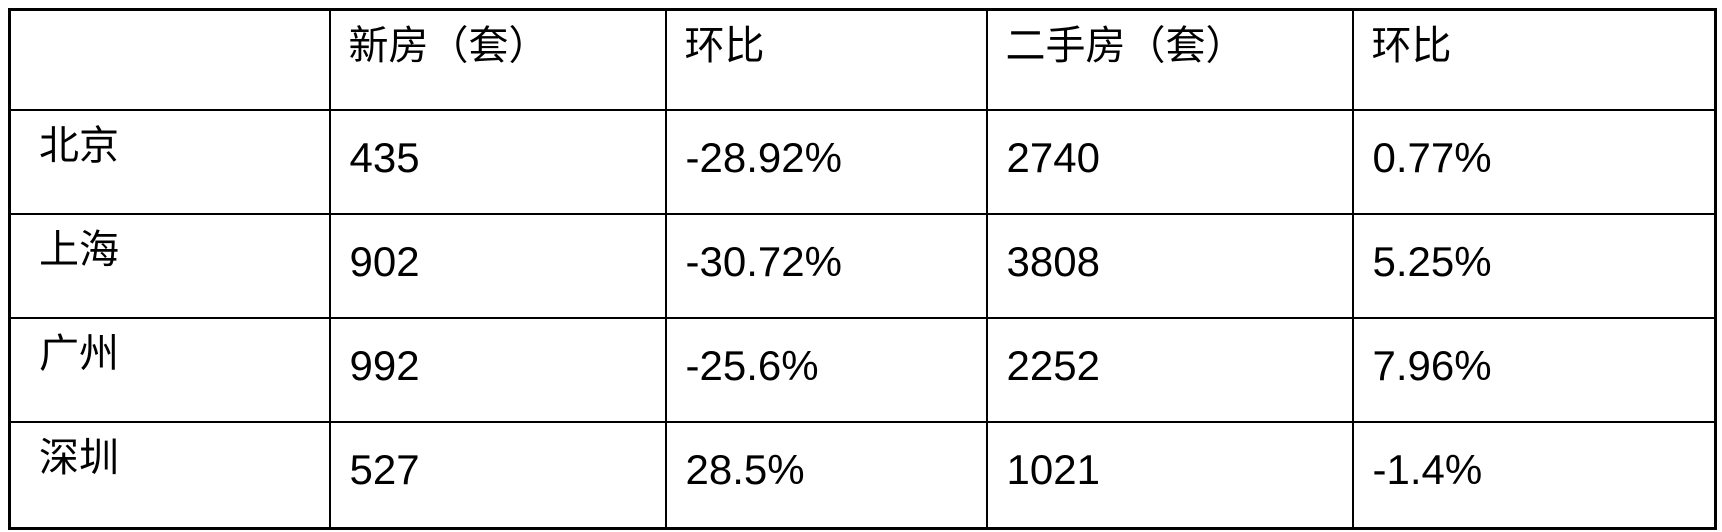 The height and width of the screenshot is (532, 1722). Describe the element at coordinates (826, 265) in the screenshot. I see `new-homes-mom-value: -30.72%` at that location.